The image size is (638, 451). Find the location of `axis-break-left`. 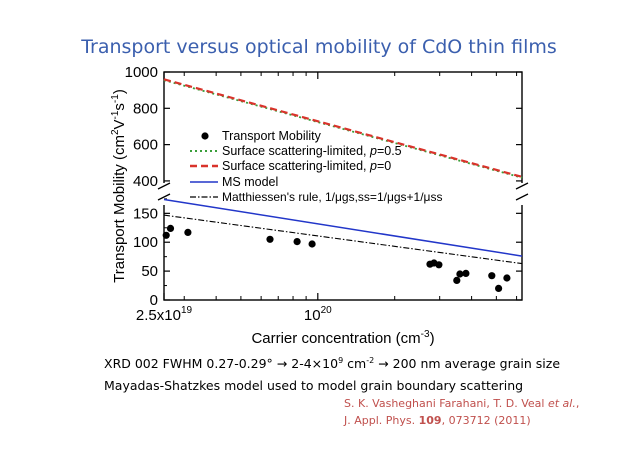

axis-break-left is located at coordinates (164, 193).